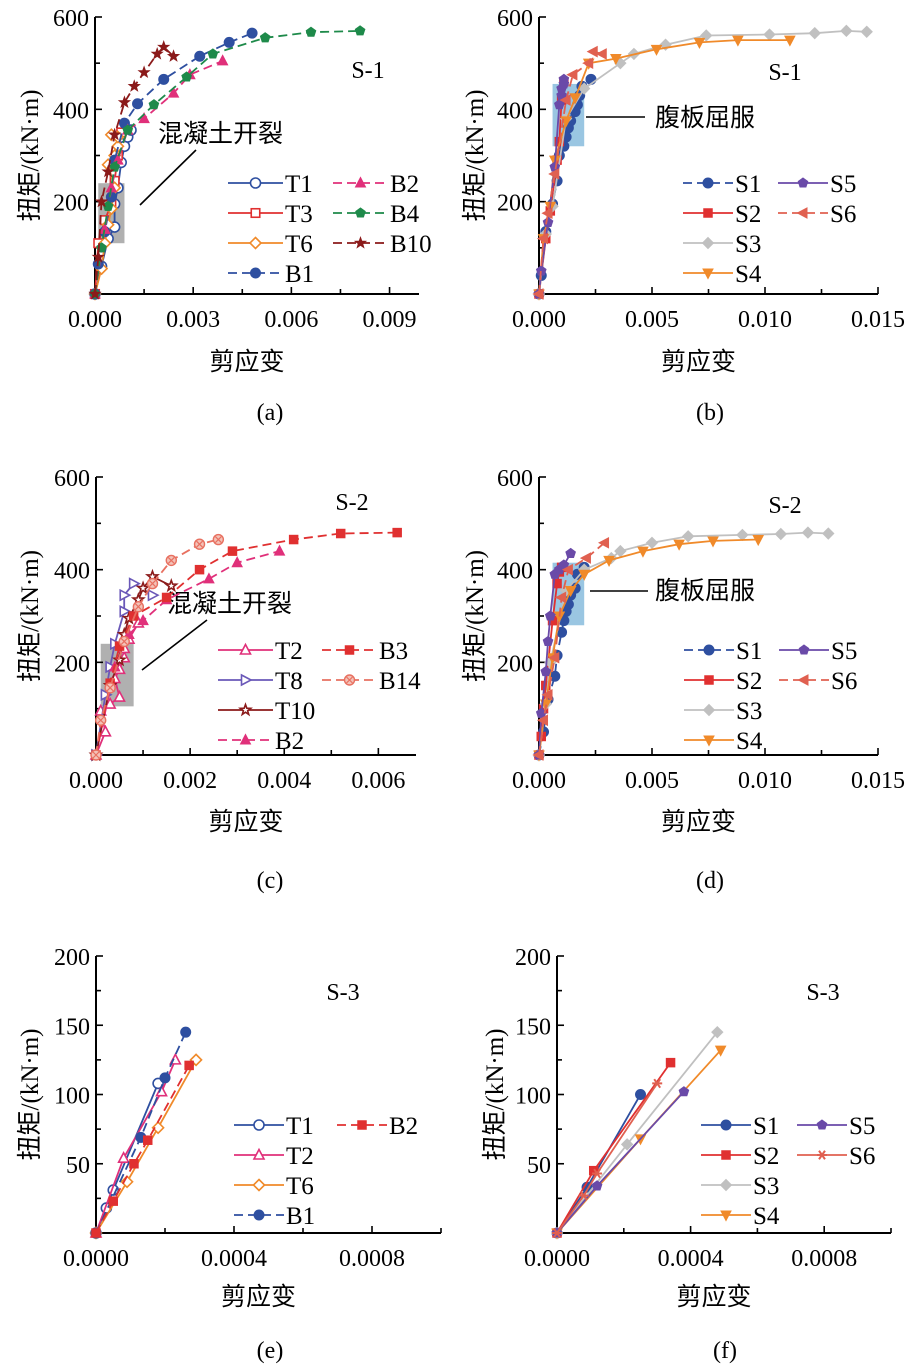 The image size is (913, 1372). Describe the element at coordinates (378, 781) in the screenshot. I see `x-tick-label: 0.006` at that location.